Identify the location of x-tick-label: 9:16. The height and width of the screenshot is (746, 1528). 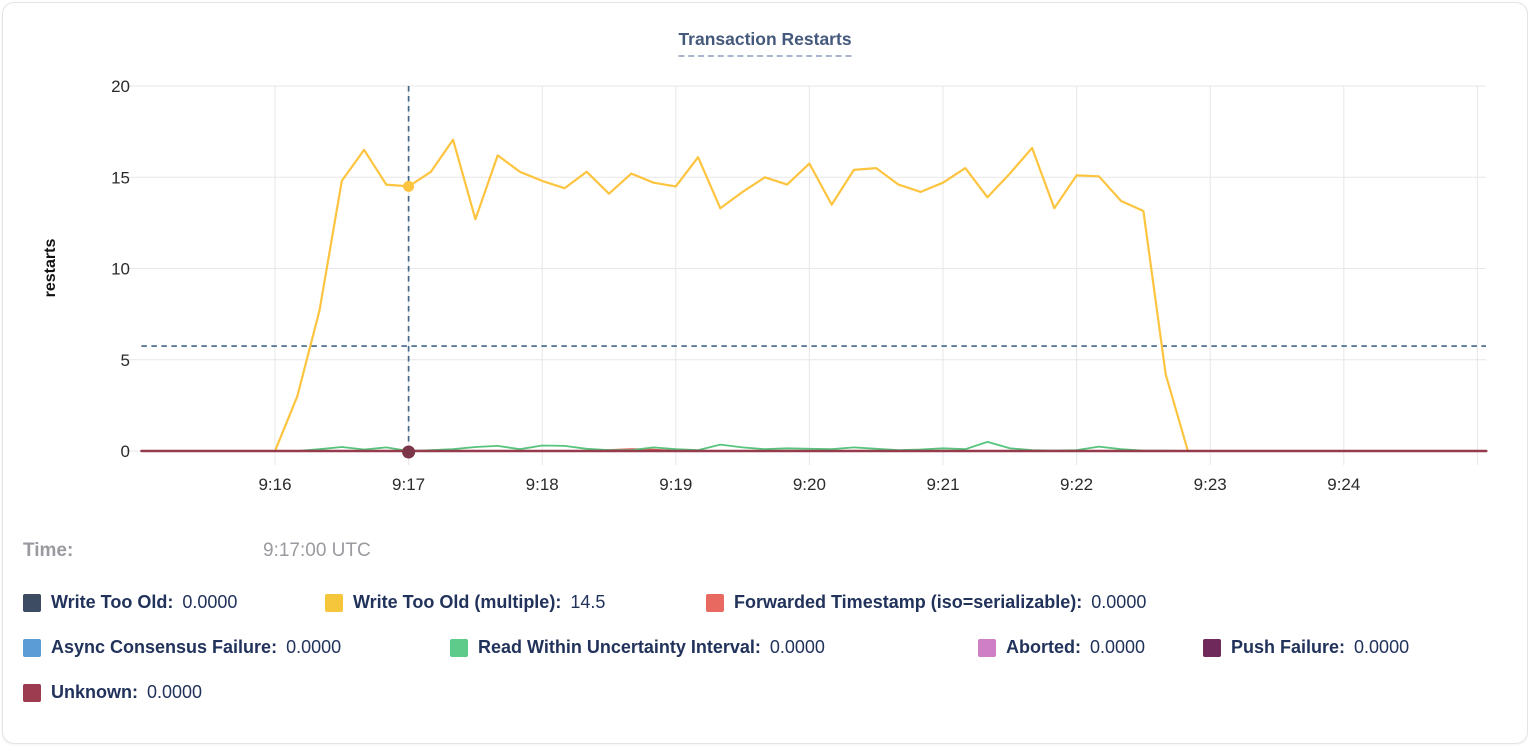
(274, 484).